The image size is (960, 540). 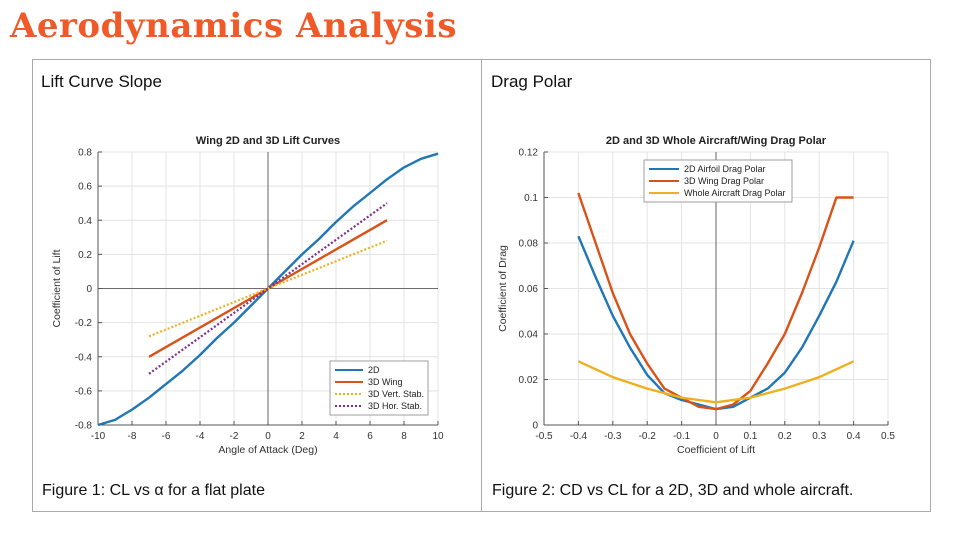 I want to click on x-tick-label: -0.5, so click(x=544, y=436).